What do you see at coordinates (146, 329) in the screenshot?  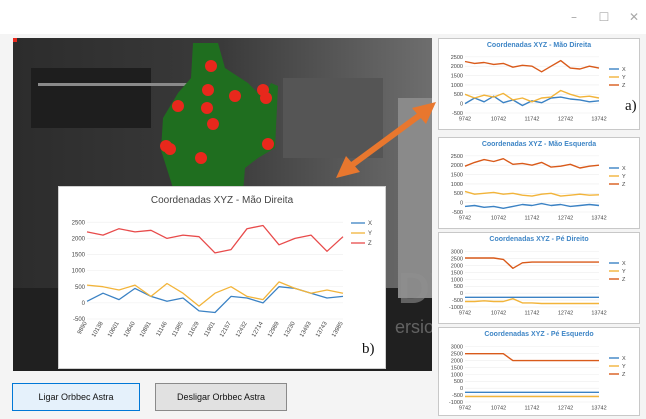 I see `x-tick-label: 10891` at bounding box center [146, 329].